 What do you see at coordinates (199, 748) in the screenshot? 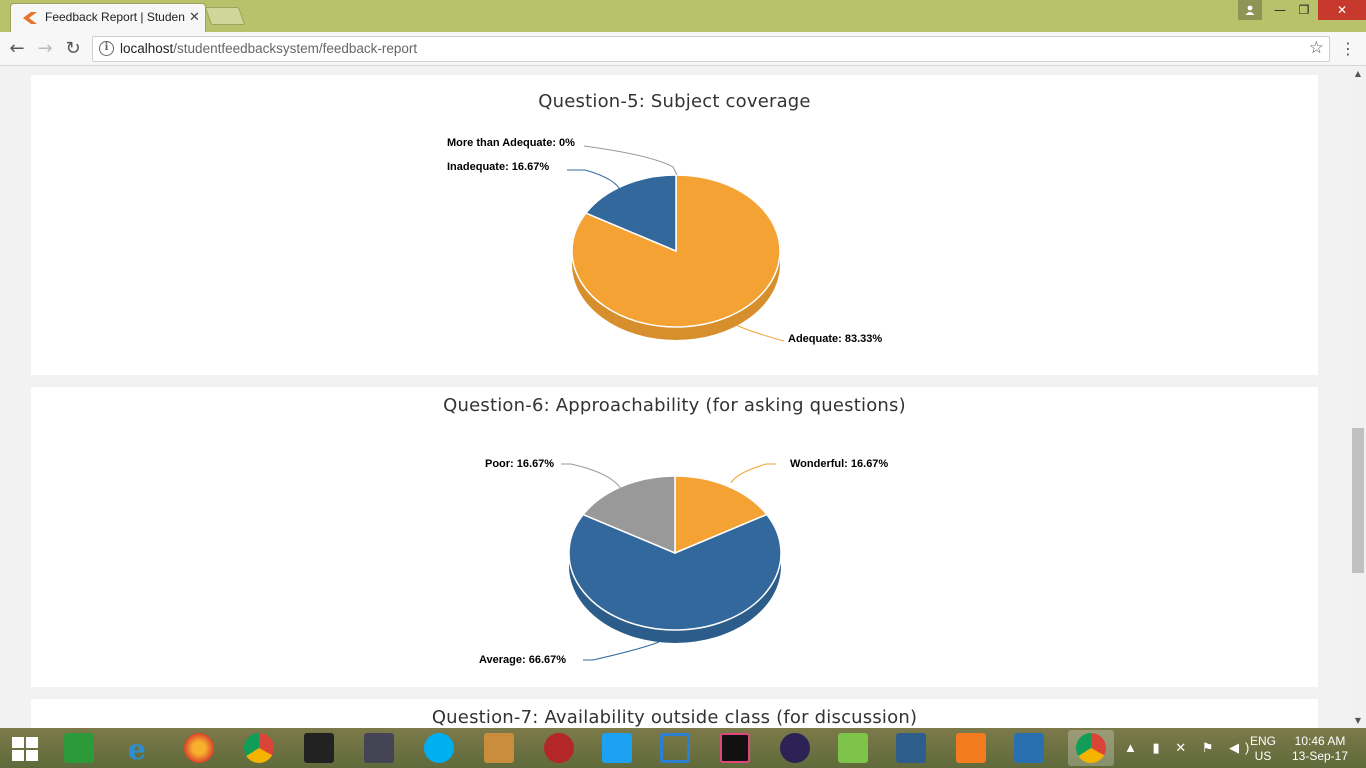
I see `firefox-icon` at bounding box center [199, 748].